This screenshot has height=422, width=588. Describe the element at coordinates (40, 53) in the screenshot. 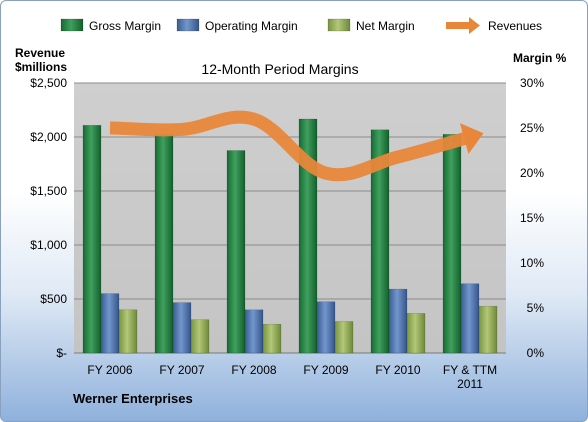

I see `left-axis-title-line1: Revenue` at that location.